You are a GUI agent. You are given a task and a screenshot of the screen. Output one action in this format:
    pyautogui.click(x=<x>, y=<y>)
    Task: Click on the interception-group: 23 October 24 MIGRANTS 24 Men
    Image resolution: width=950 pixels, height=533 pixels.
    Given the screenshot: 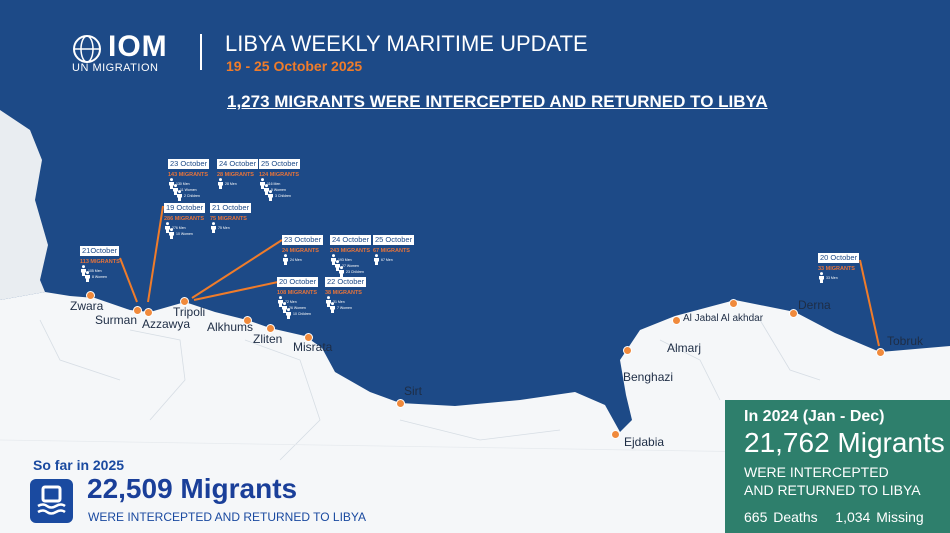 What is the action you would take?
    pyautogui.click(x=303, y=247)
    